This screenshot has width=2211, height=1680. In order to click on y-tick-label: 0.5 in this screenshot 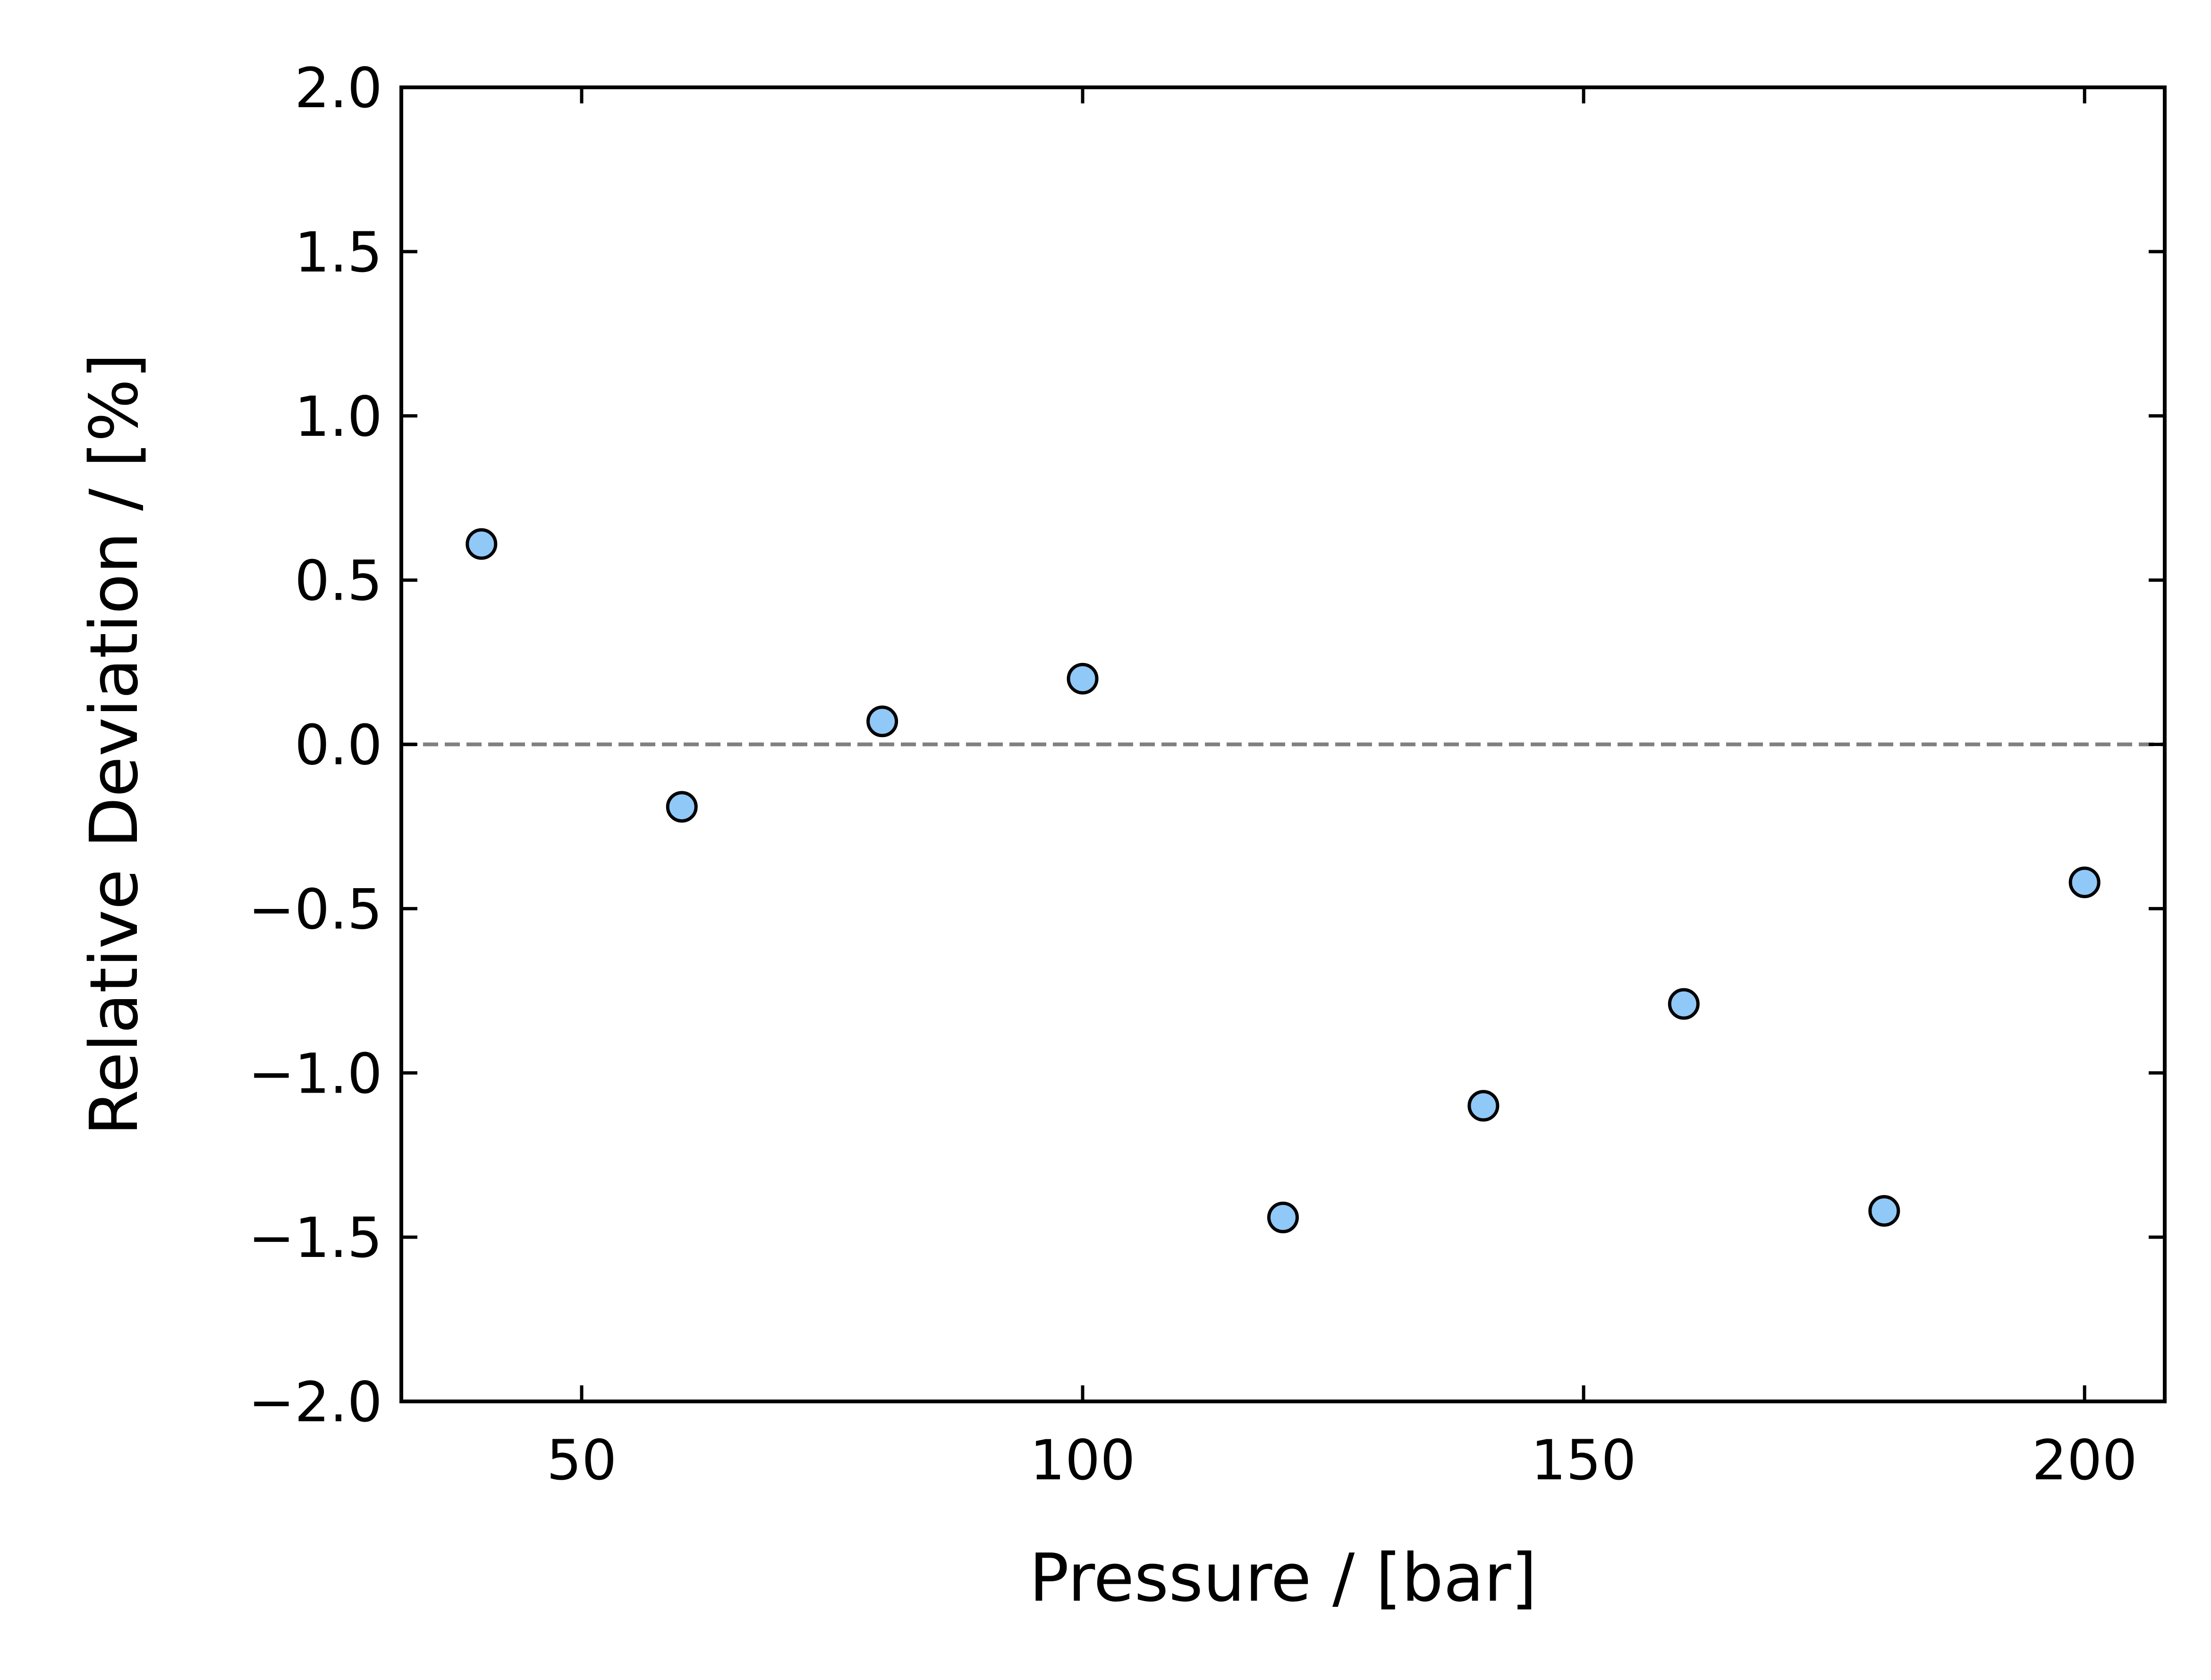, I will do `click(338, 581)`.